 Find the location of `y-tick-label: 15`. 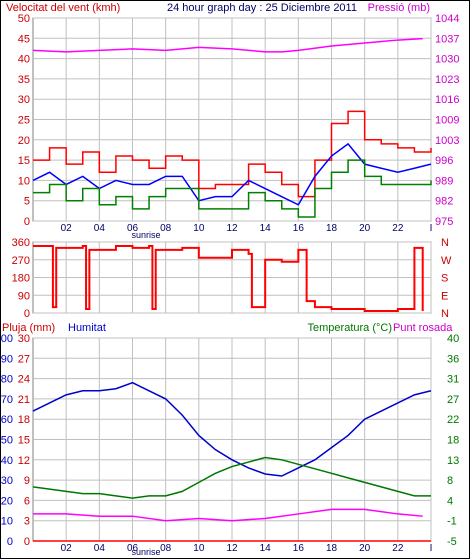

y-tick-label: 15 is located at coordinates (24, 161).